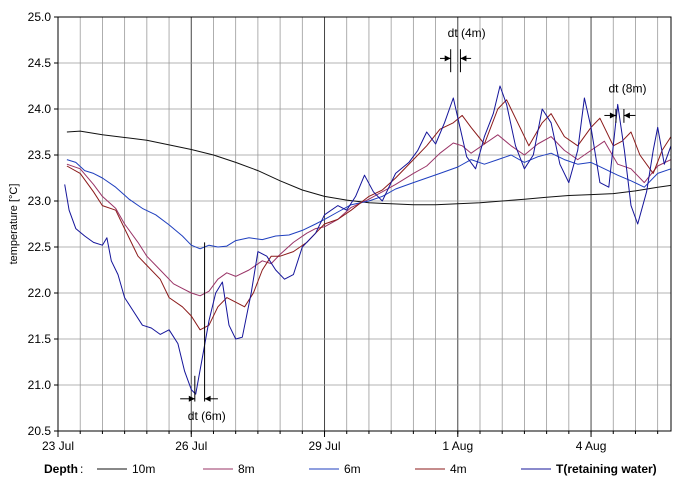 Image resolution: width=674 pixels, height=486 pixels. Describe the element at coordinates (627, 88) in the screenshot. I see `annotation-label: dt (8m)` at that location.